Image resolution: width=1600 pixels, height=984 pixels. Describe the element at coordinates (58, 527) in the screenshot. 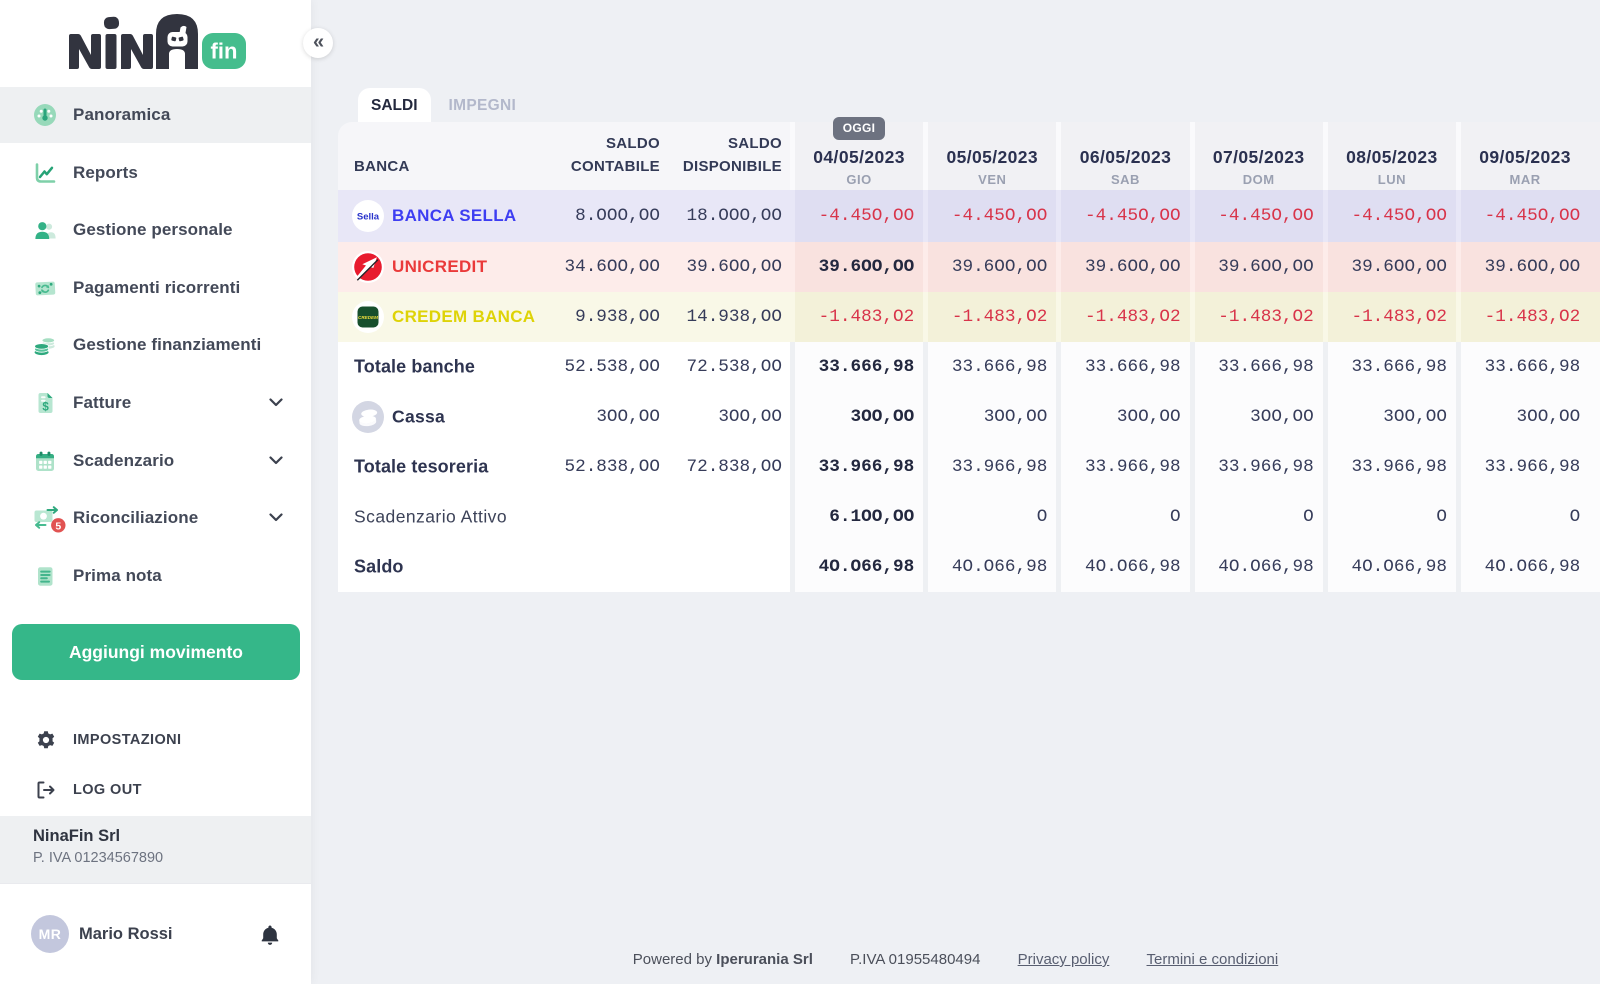

I see `svg-text: 5` at that location.